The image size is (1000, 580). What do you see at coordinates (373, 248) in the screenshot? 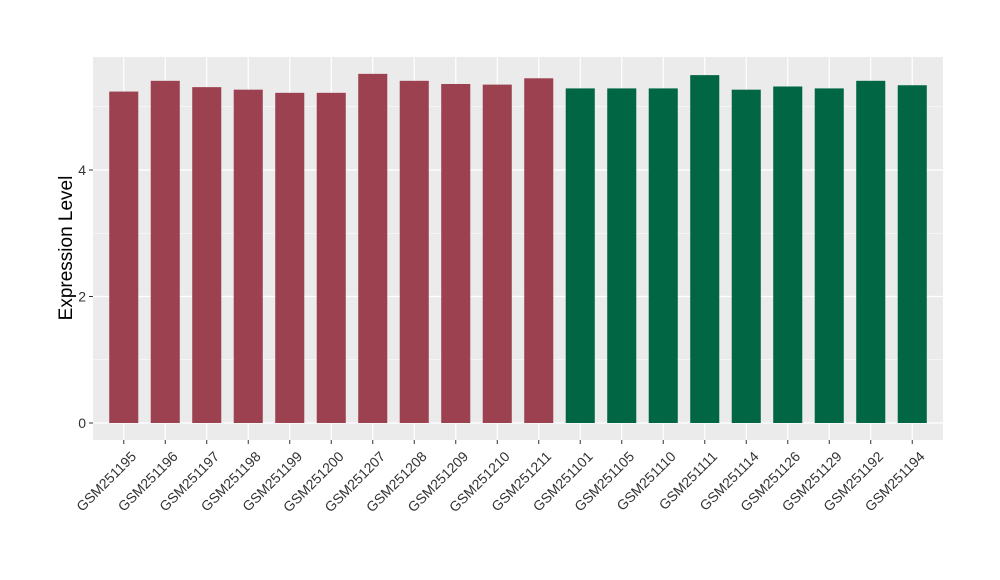
I see `bar-GSM251207` at bounding box center [373, 248].